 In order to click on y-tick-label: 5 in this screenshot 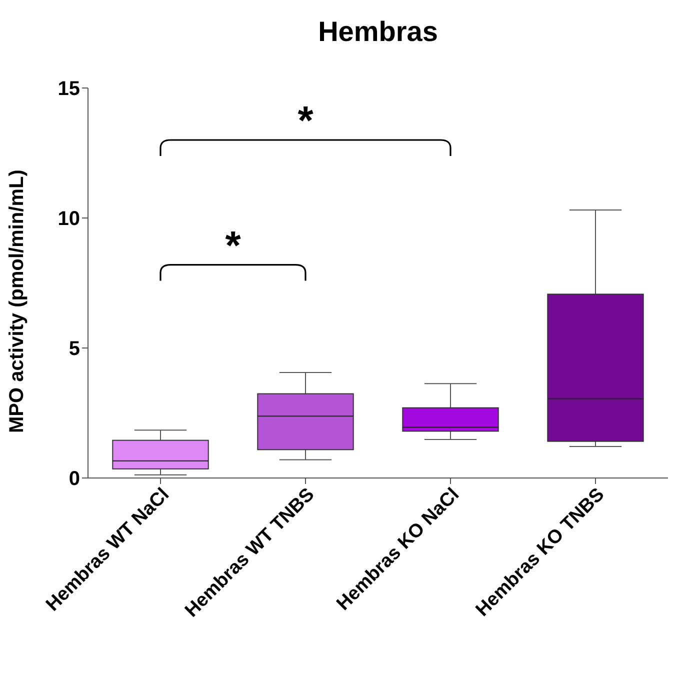, I will do `click(74, 349)`.